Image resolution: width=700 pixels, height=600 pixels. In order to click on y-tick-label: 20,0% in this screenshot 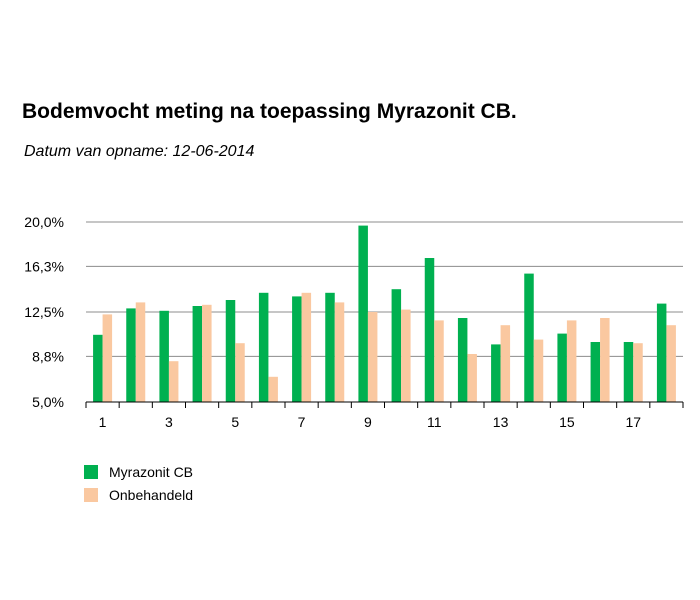, I will do `click(44, 222)`.